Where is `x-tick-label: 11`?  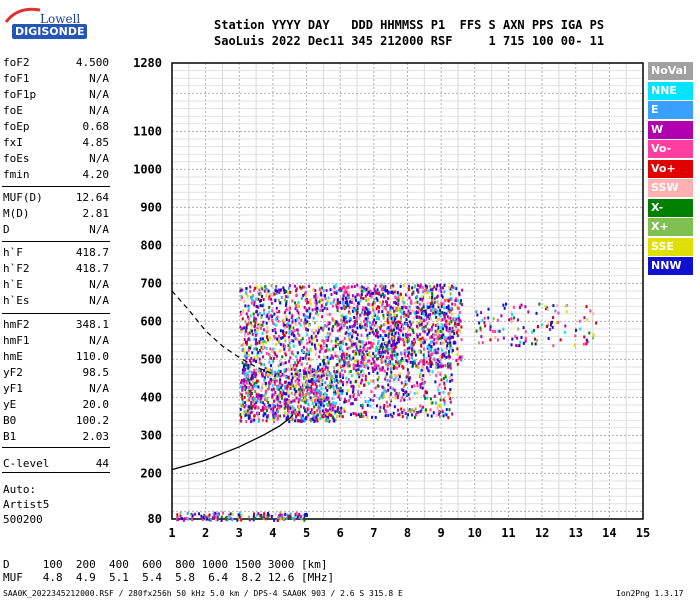 x-tick-label: 11 is located at coordinates (508, 533).